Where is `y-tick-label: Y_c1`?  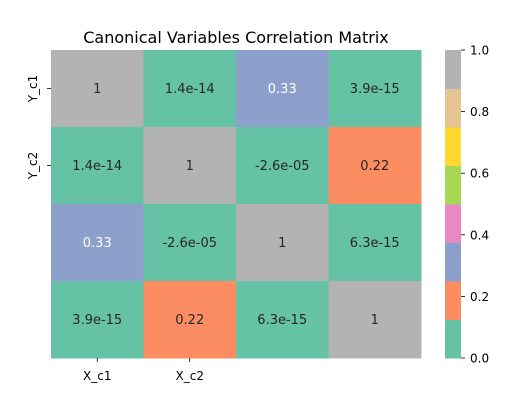 y-tick-label: Y_c1 is located at coordinates (33, 89).